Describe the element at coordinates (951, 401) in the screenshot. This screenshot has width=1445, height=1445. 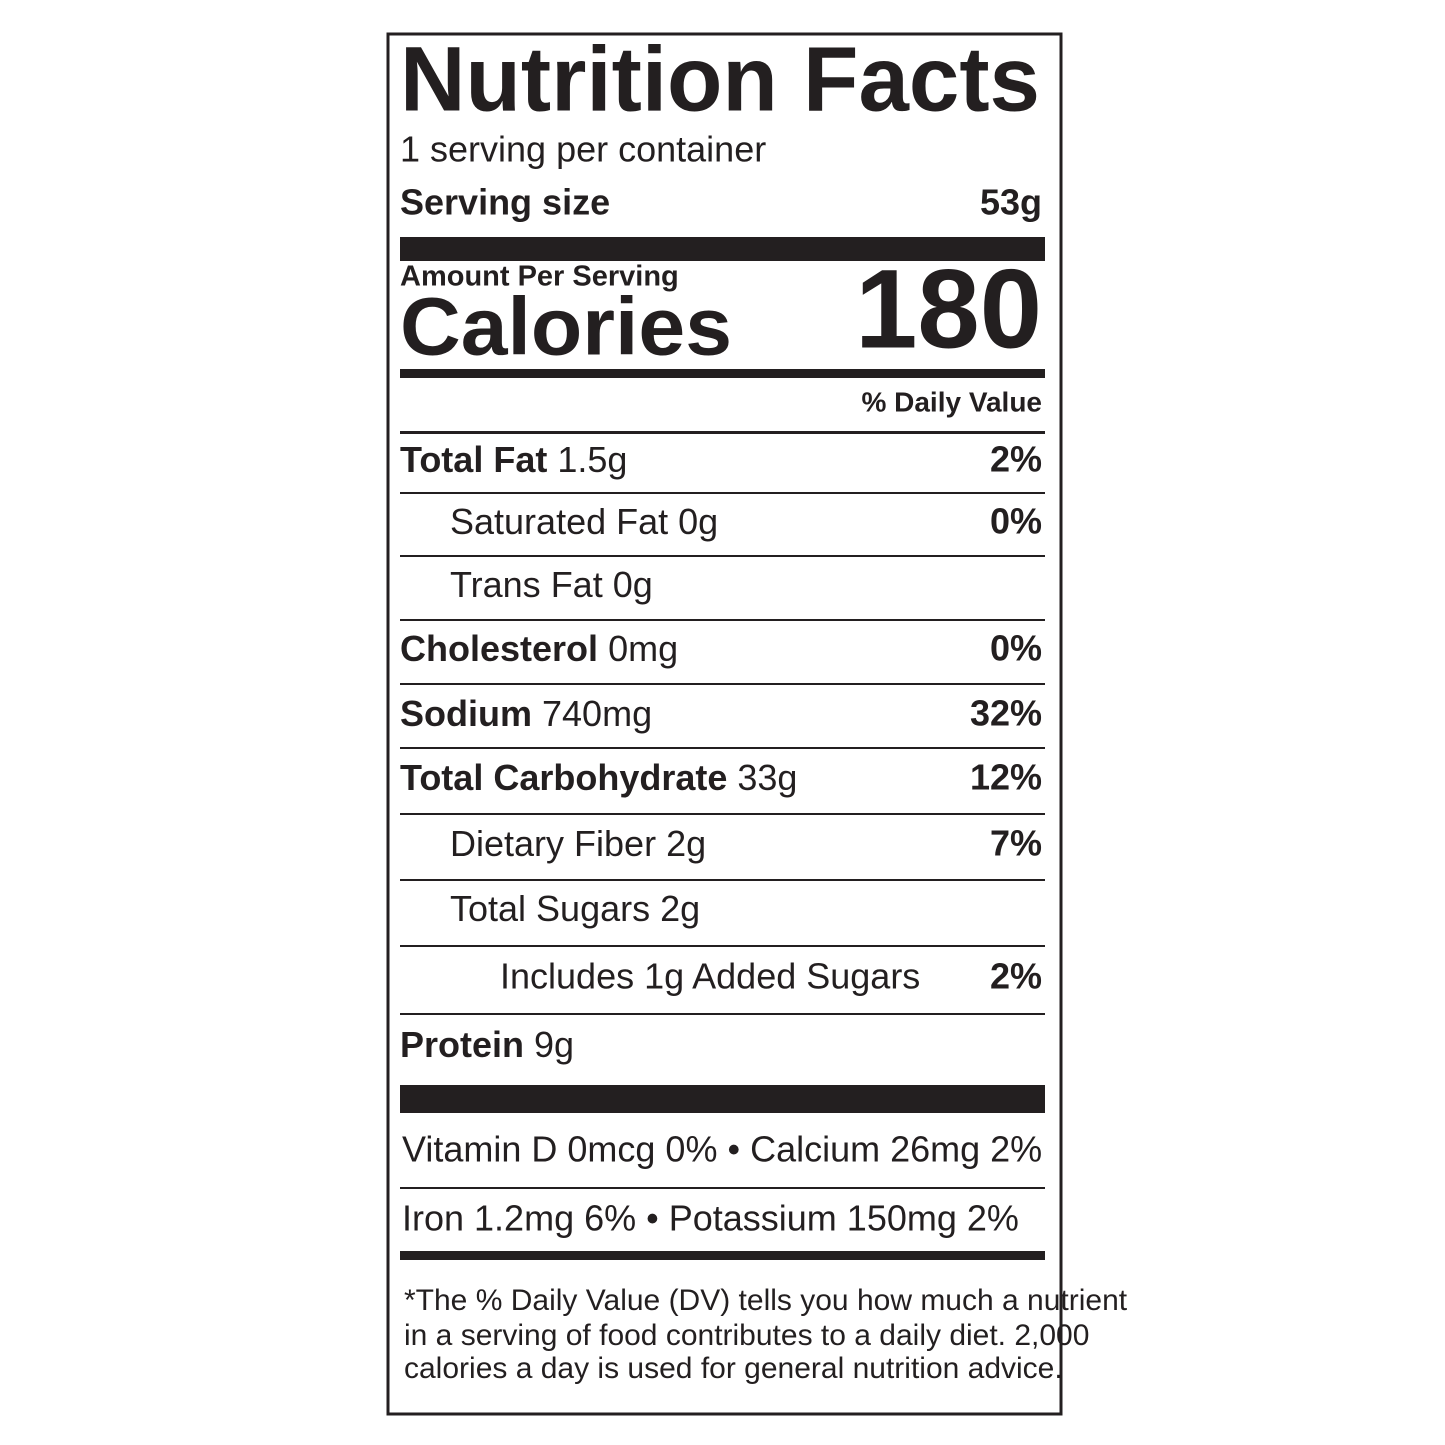
I see `dv-header: % Daily Value` at that location.